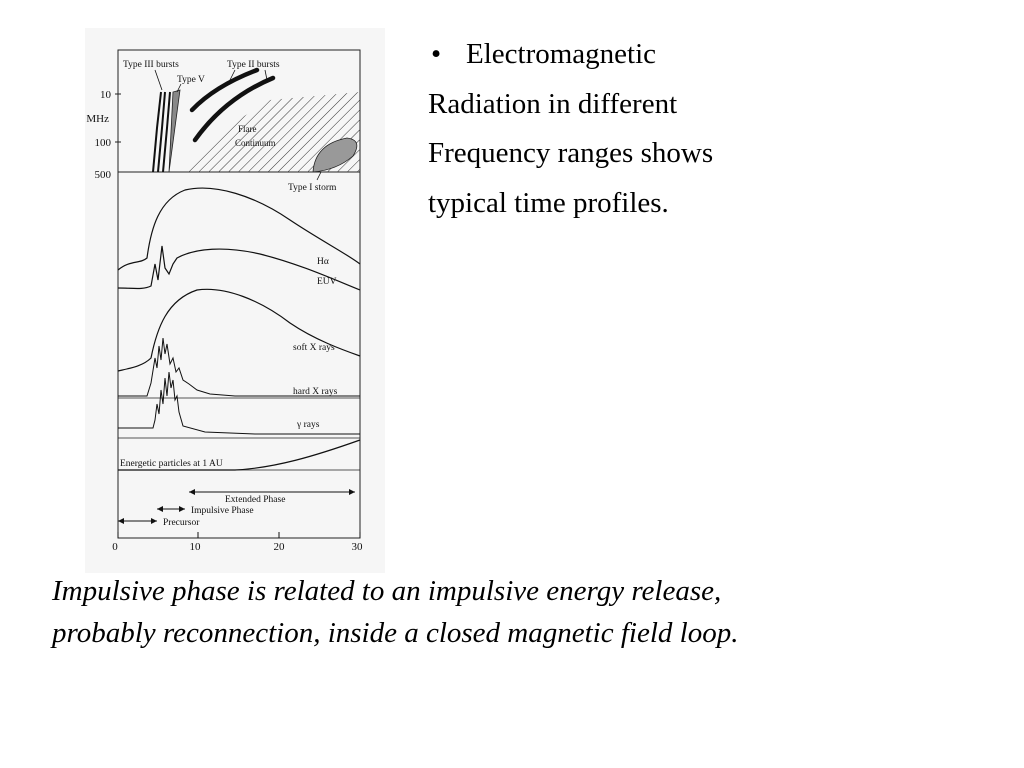 The width and height of the screenshot is (1024, 768). What do you see at coordinates (255, 143) in the screenshot?
I see `flare-continuum-label-2: Continuum` at bounding box center [255, 143].